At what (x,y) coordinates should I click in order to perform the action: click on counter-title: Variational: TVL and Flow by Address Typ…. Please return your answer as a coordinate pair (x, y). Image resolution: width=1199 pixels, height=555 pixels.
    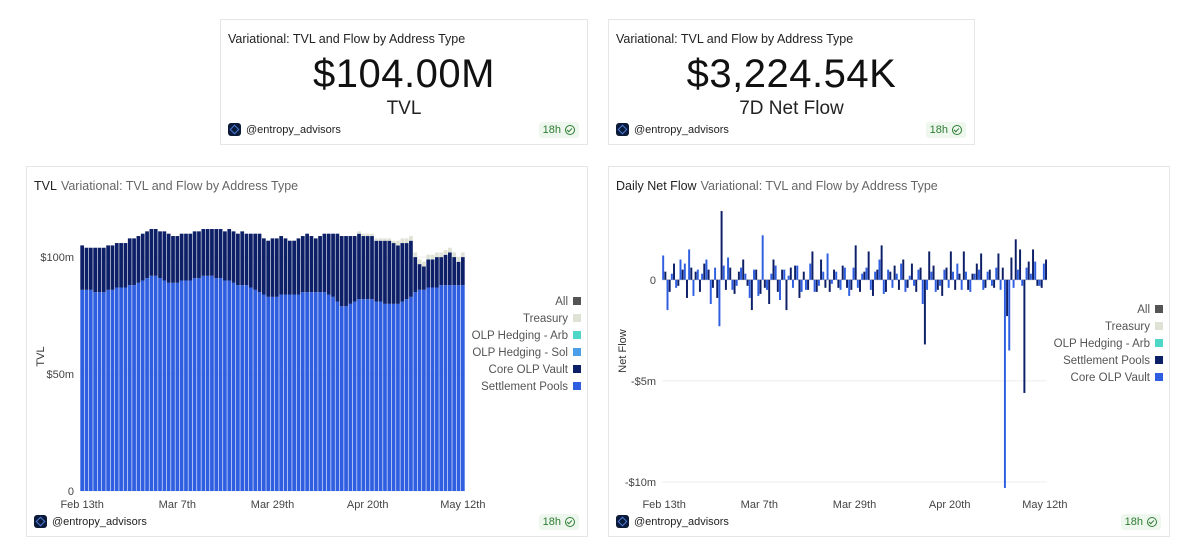
    Looking at the image, I should click on (347, 39).